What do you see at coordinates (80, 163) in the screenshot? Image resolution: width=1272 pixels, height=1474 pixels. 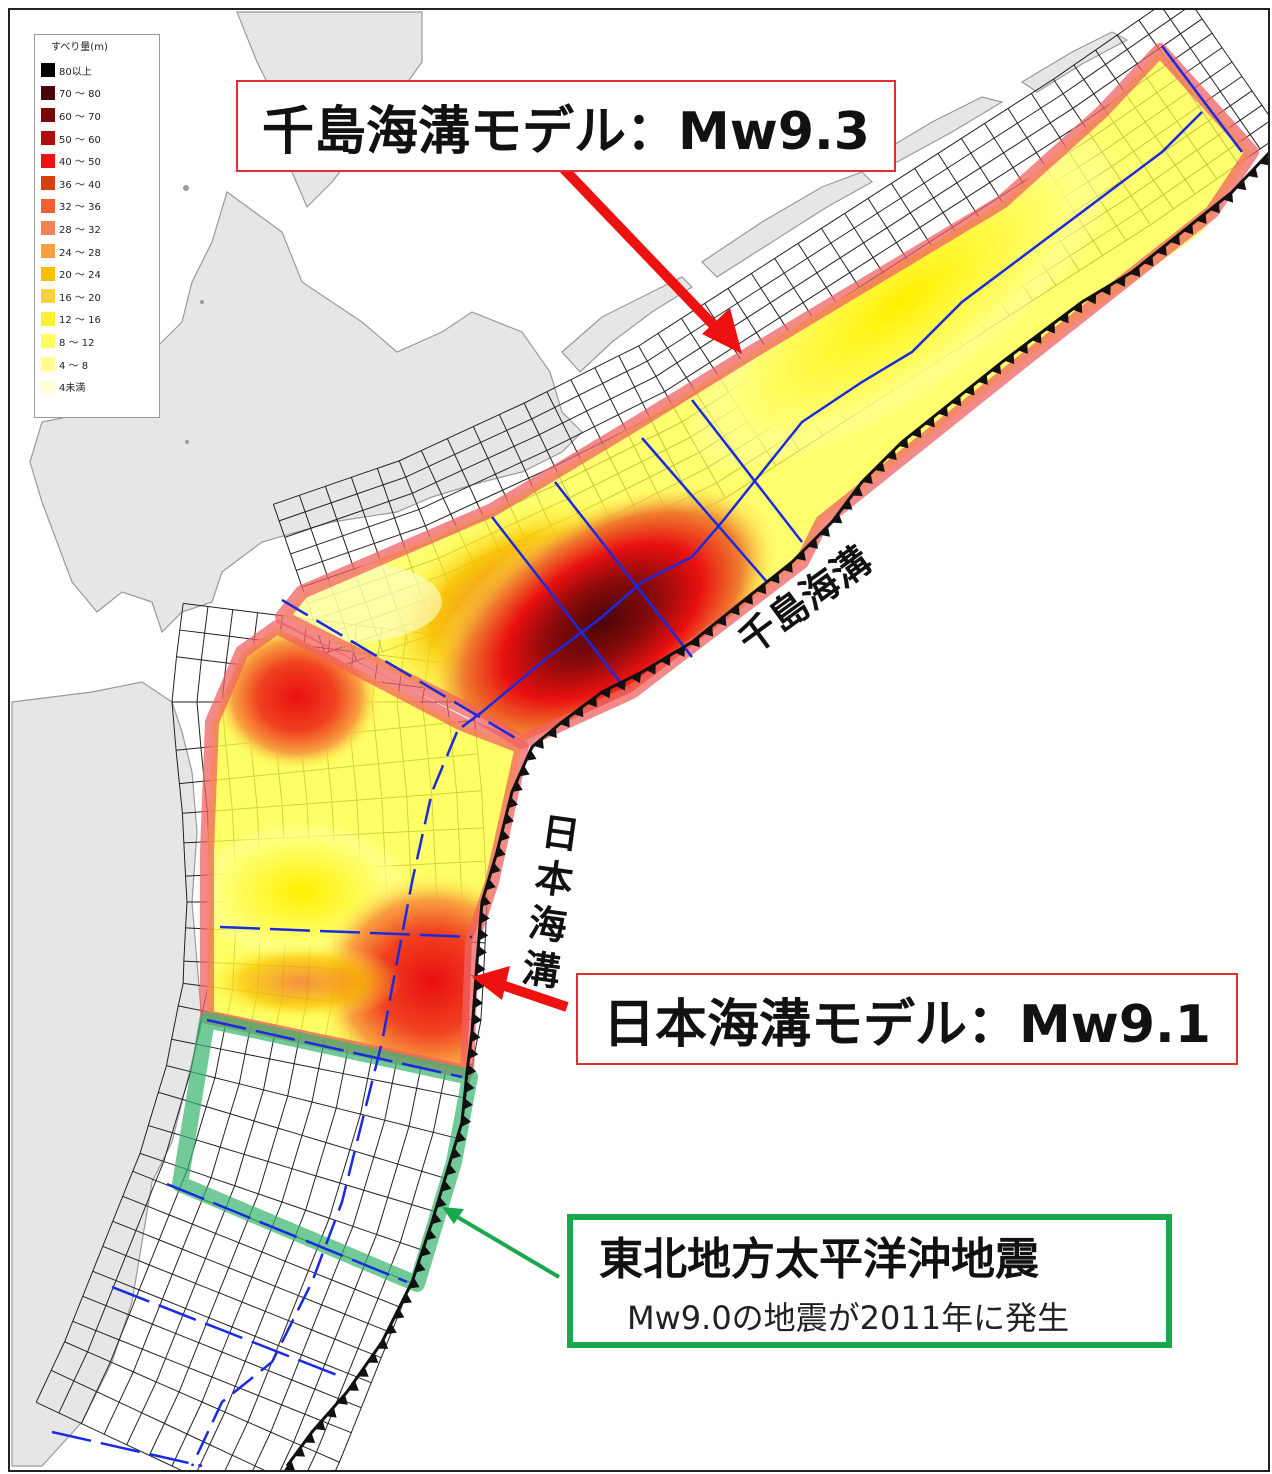 I see `legend-label: 40 ～ 50` at bounding box center [80, 163].